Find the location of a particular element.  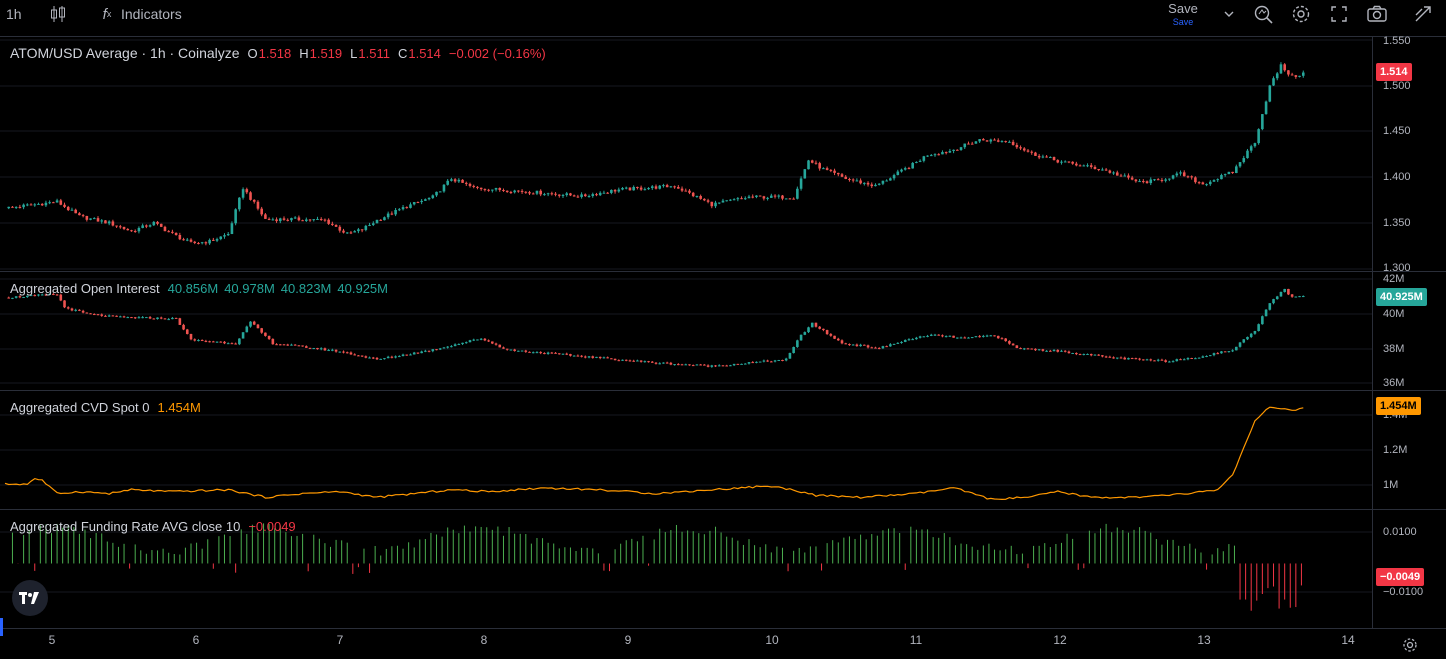

fullscreen-button is located at coordinates (1339, 14).